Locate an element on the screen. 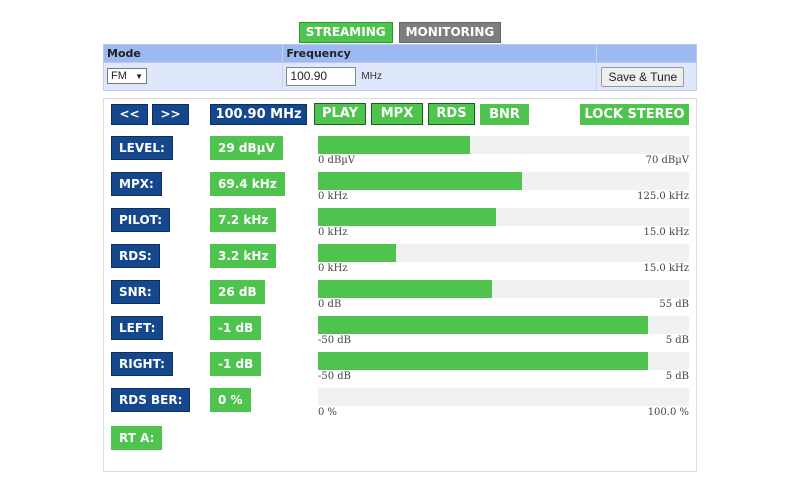 The width and height of the screenshot is (800, 500). mode-tabs: STREAMING MONITORING is located at coordinates (400, 32).